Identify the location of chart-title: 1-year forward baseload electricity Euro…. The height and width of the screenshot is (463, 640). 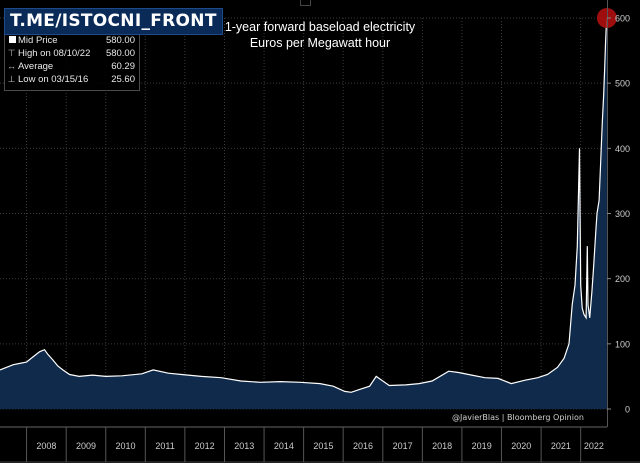
(320, 35).